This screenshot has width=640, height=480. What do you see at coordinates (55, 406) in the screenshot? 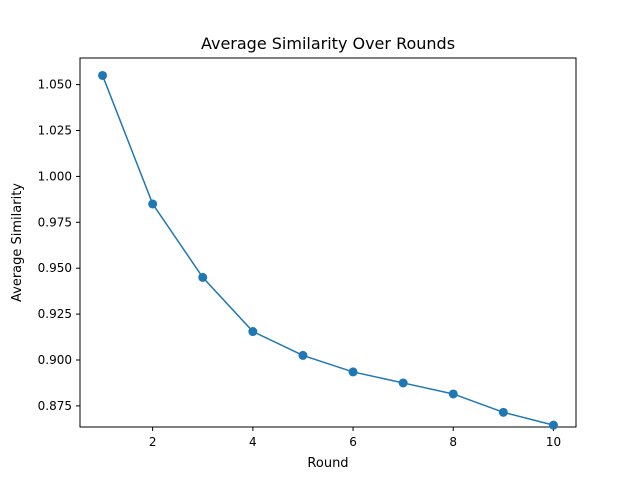
I see `y-tick-label: 0.875` at bounding box center [55, 406].